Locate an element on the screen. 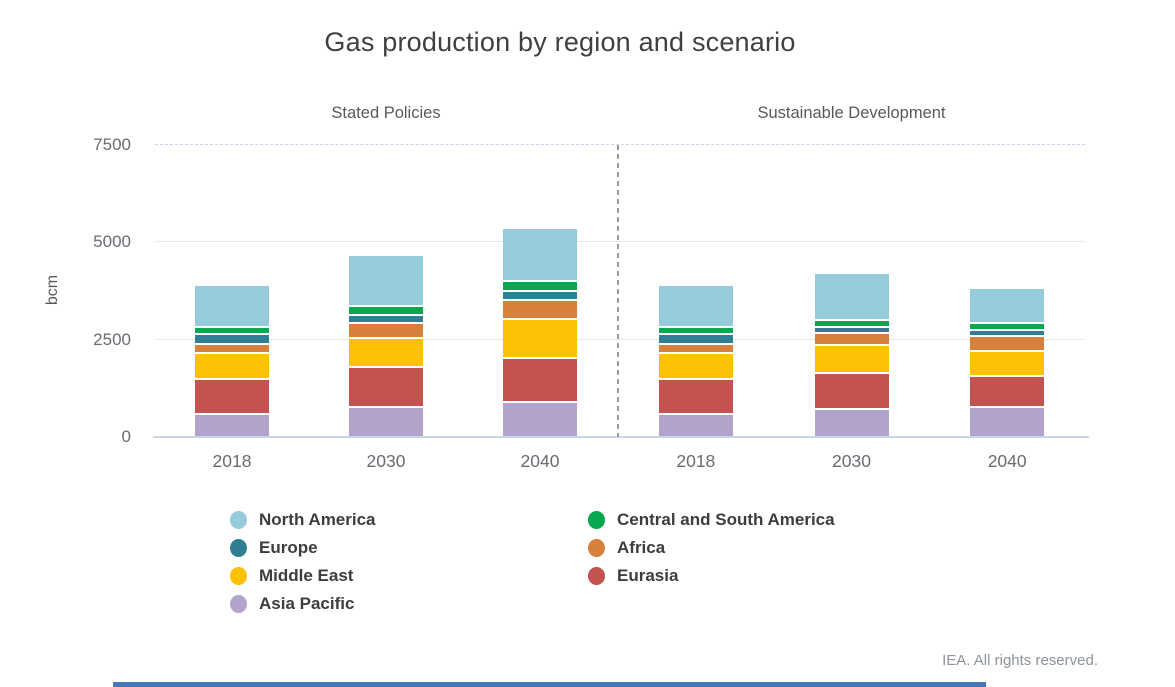 Image resolution: width=1175 pixels, height=687 pixels. bar-stated-policies-2018 is located at coordinates (232, 361).